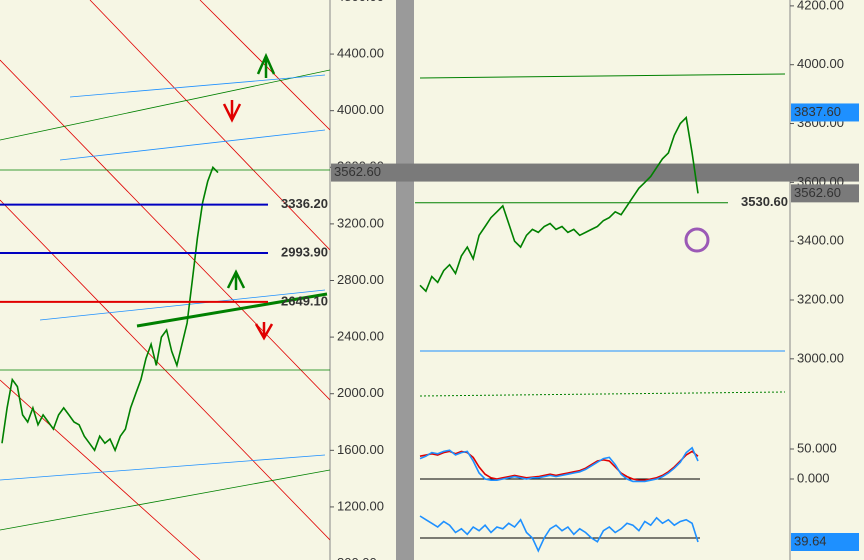 This screenshot has width=864, height=560. I want to click on y-tick-label: 0.000, so click(813, 477).